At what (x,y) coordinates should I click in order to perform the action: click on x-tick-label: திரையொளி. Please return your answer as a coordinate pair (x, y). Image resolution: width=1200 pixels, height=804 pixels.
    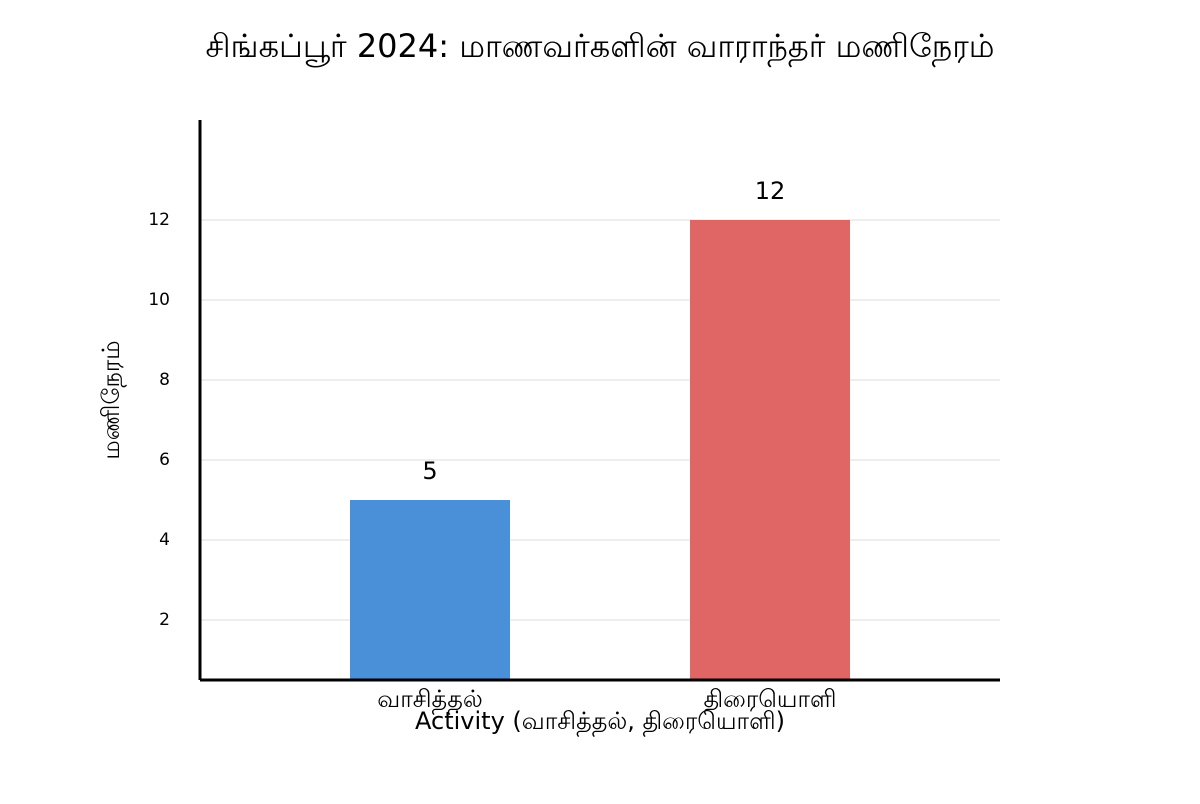
    Looking at the image, I should click on (769, 700).